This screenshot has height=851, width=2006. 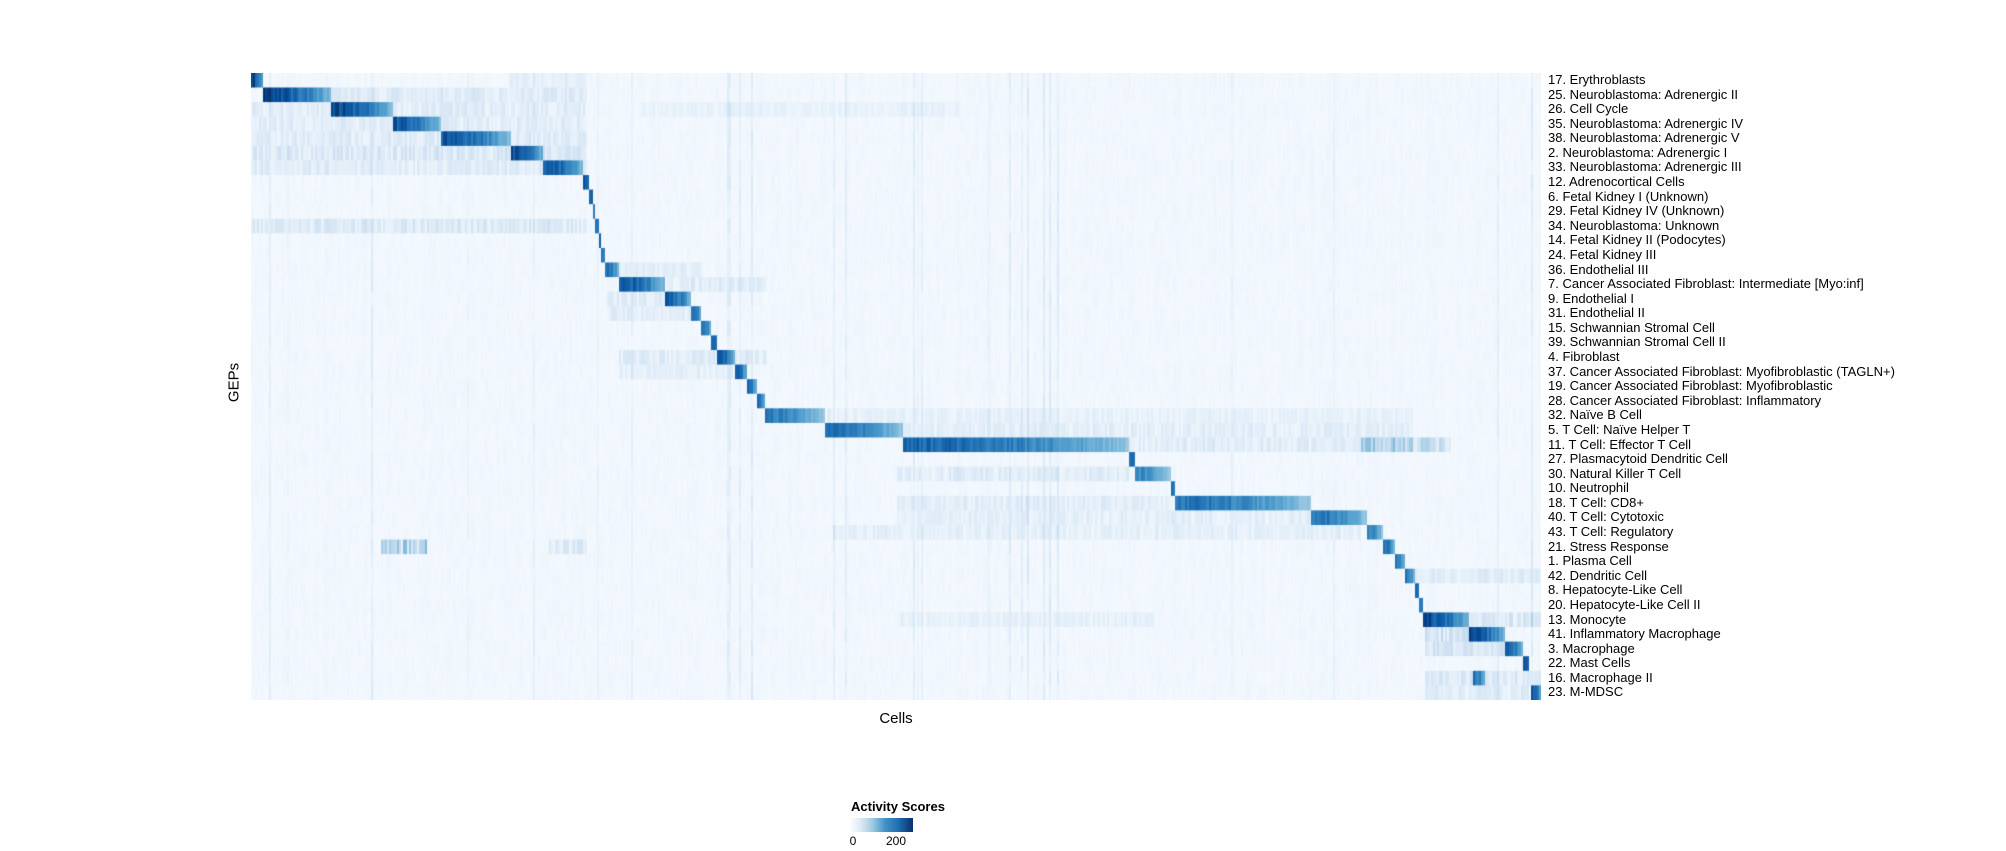 What do you see at coordinates (1588, 109) in the screenshot?
I see `gep-row-label: 26. Cell Cycle` at bounding box center [1588, 109].